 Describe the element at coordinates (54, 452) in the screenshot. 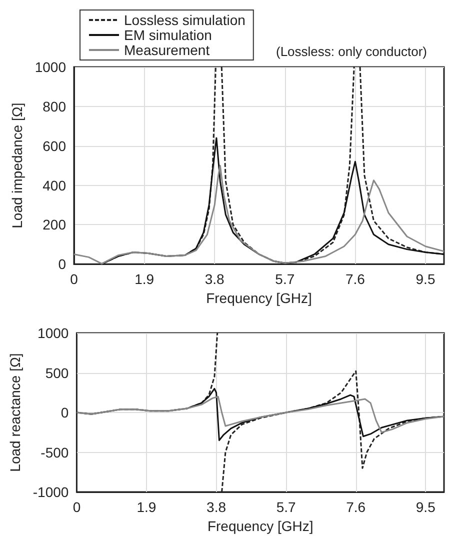

I see `y-tick-label: -500` at that location.